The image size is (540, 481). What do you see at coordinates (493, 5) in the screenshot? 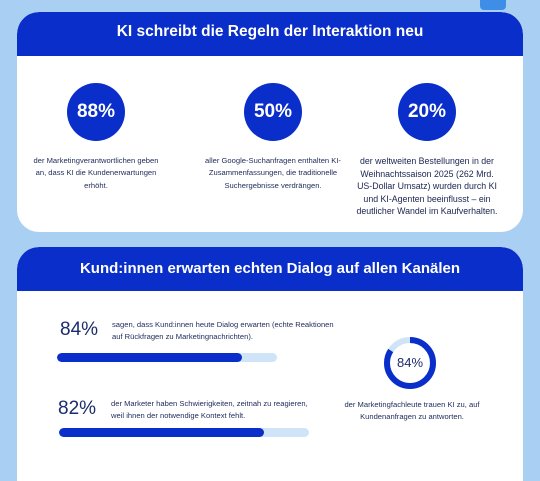
I see `decorative-tab` at bounding box center [493, 5].